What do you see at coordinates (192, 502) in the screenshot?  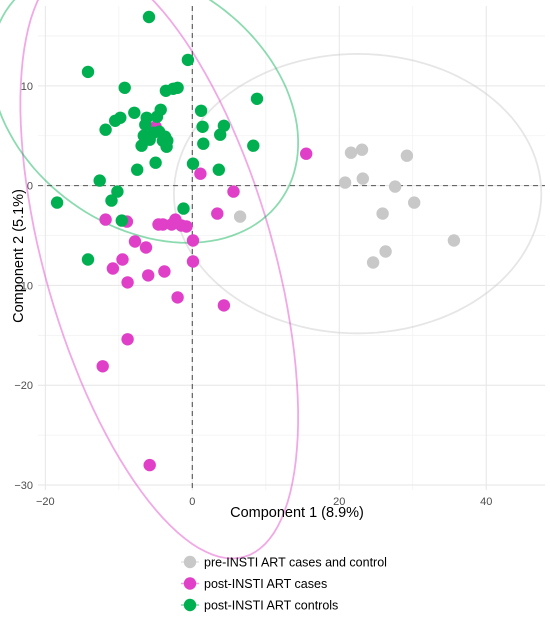 I see `x-tick-label: 0` at bounding box center [192, 502].